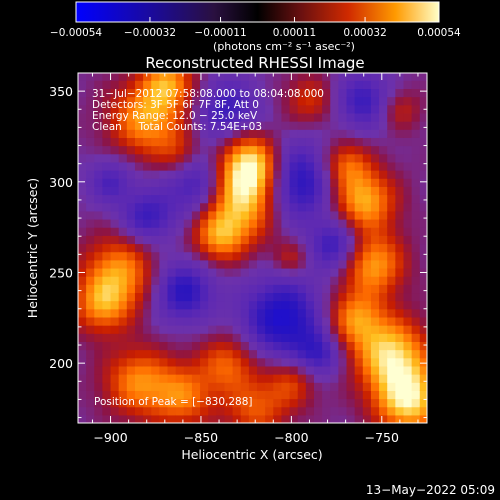 The width and height of the screenshot is (500, 500). What do you see at coordinates (61, 363) in the screenshot?
I see `y-tick-label: 200` at bounding box center [61, 363].